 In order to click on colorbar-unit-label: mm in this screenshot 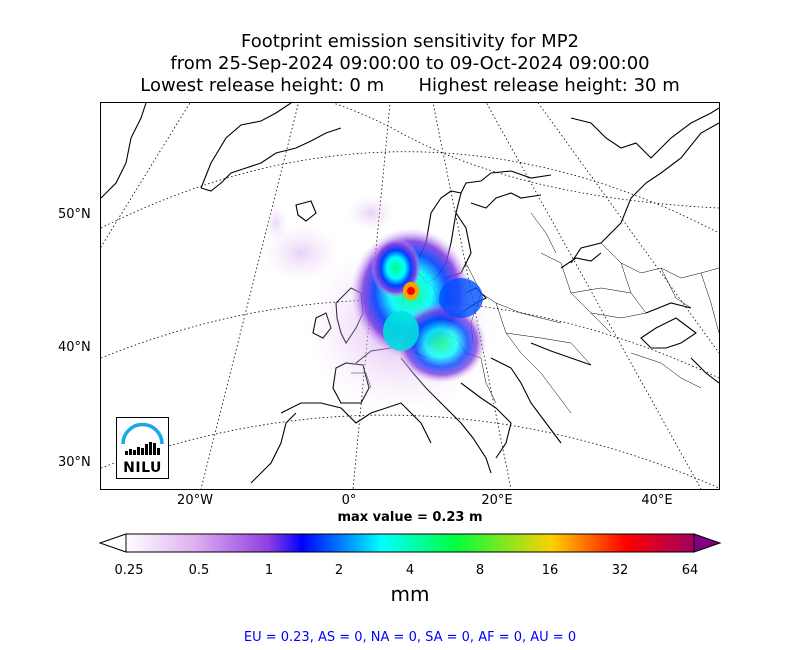, I will do `click(410, 594)`.